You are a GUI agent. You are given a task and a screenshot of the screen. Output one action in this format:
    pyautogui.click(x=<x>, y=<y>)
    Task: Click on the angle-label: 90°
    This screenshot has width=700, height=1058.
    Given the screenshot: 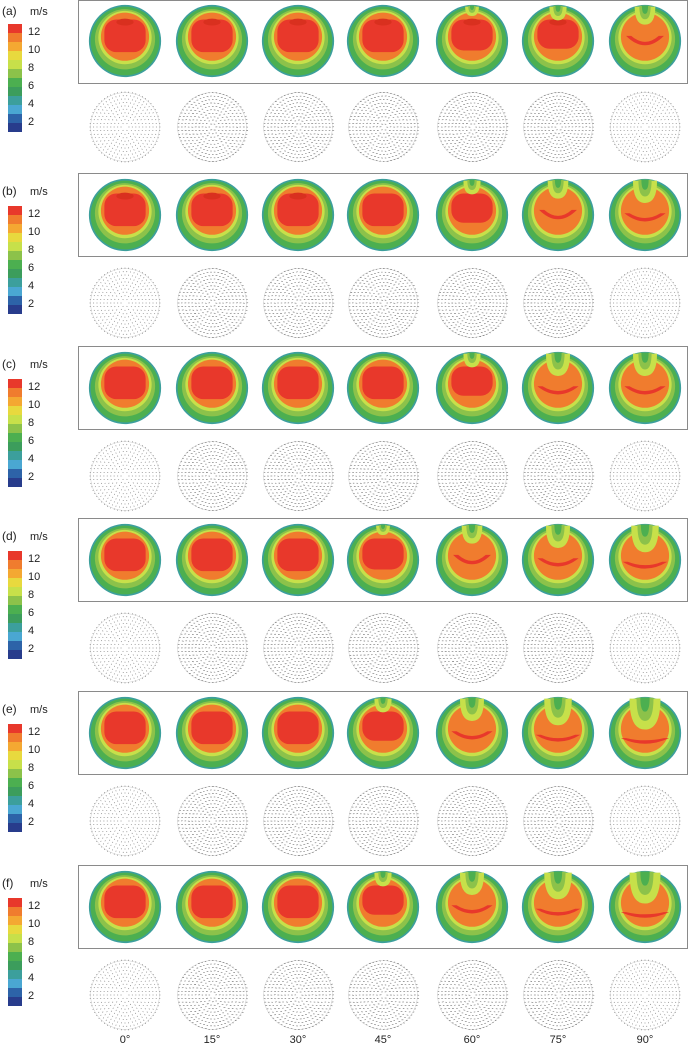 What is the action you would take?
    pyautogui.click(x=645, y=1040)
    